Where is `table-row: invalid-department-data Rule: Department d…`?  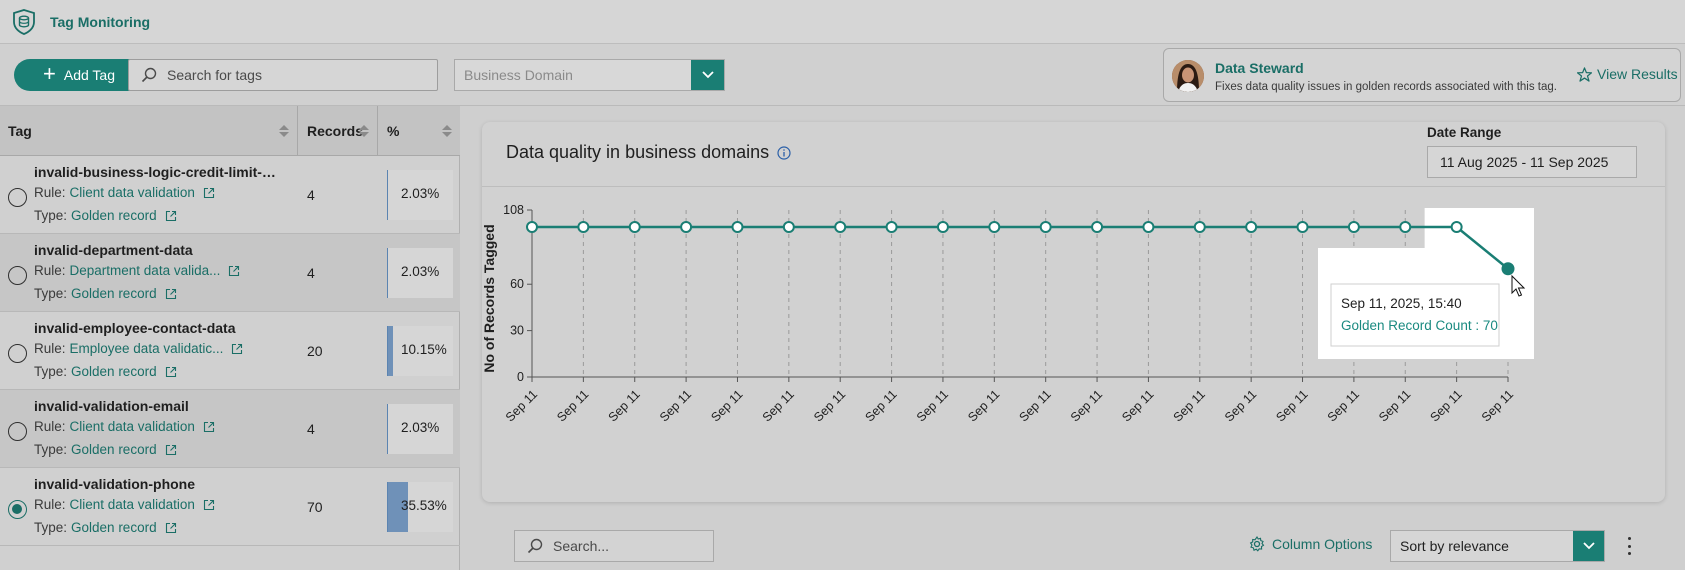 table-row: invalid-department-data Rule: Department d… is located at coordinates (230, 273).